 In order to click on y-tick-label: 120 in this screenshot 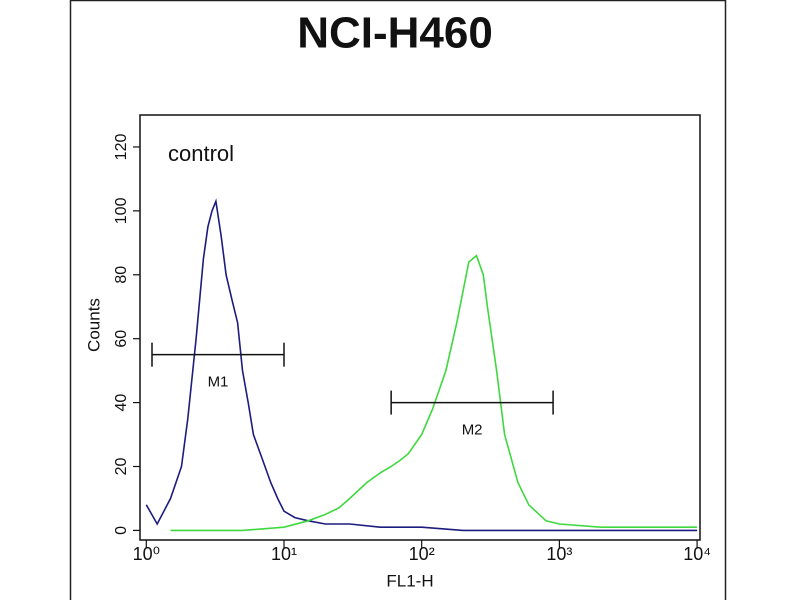, I will do `click(121, 147)`.